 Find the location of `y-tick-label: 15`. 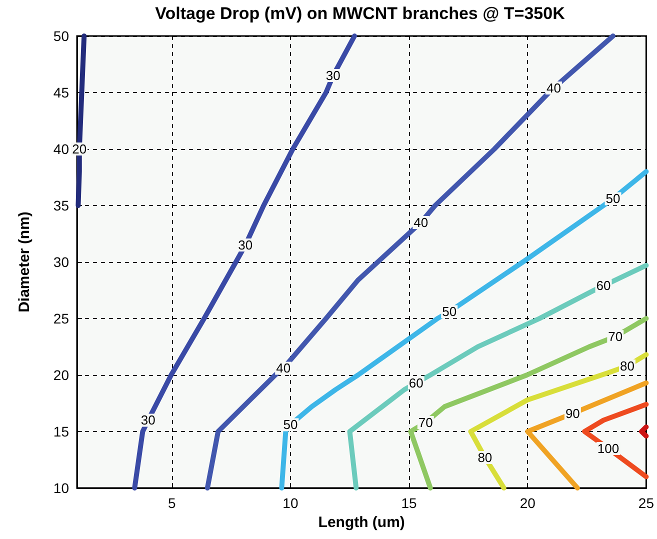

y-tick-label: 15 is located at coordinates (61, 432).